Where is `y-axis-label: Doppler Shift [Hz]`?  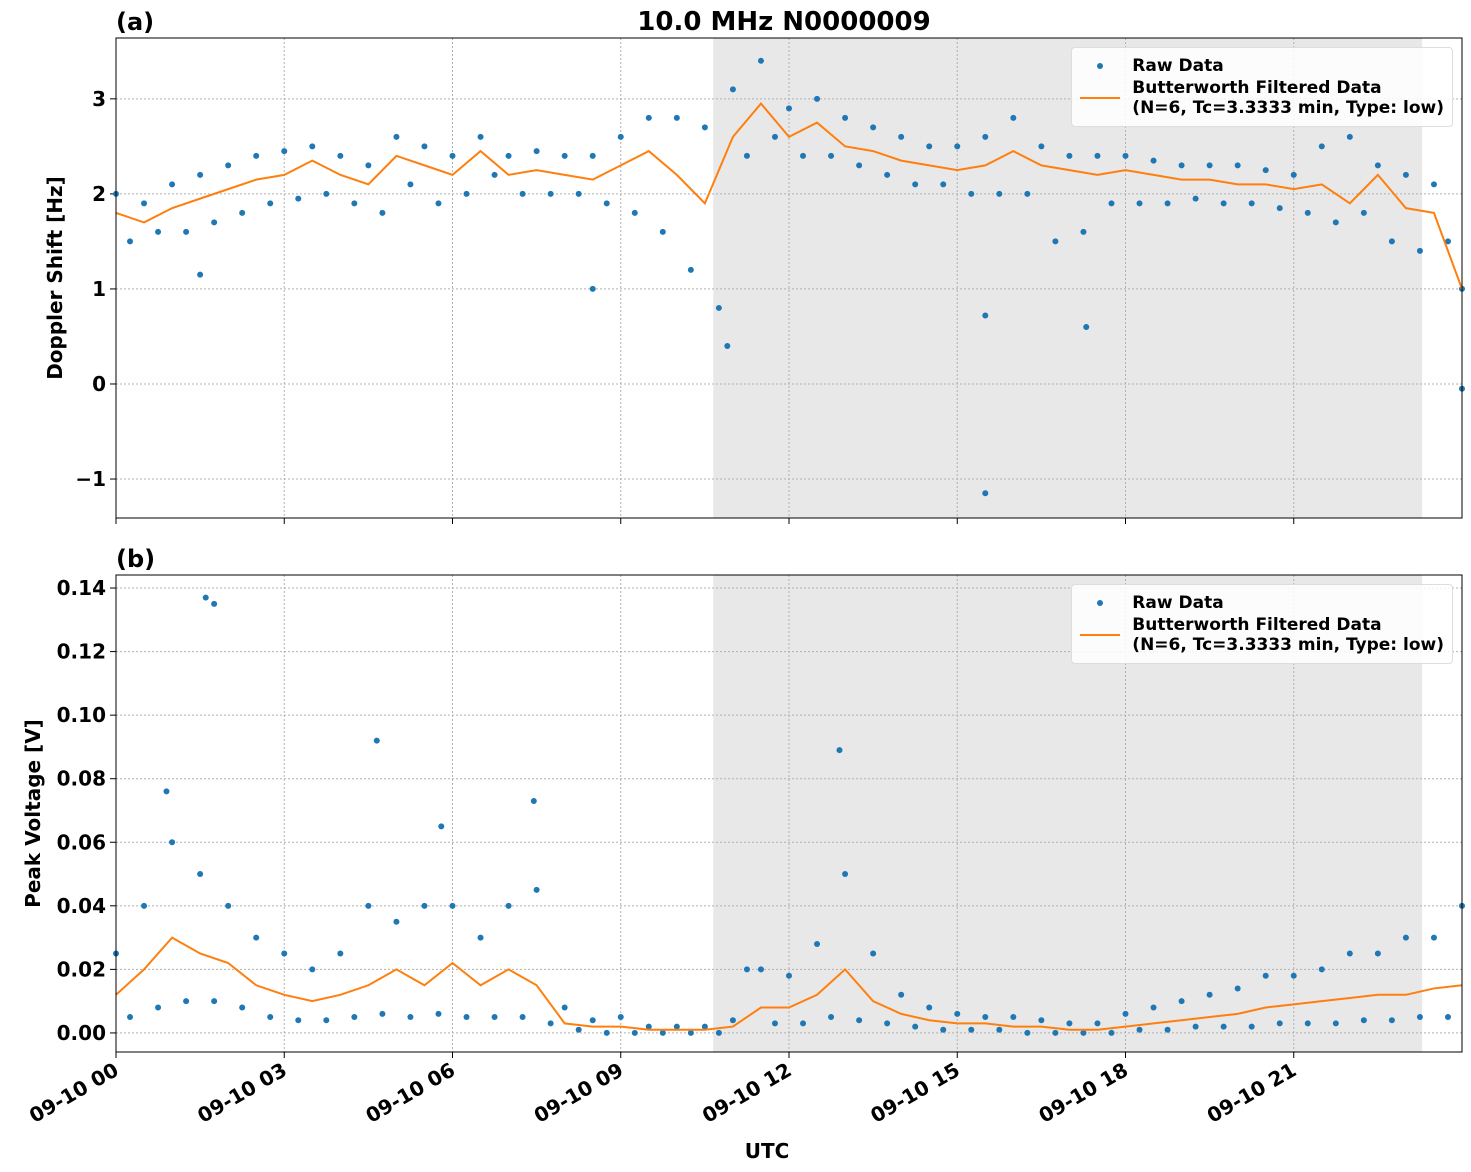
y-axis-label: Doppler Shift [Hz] is located at coordinates (55, 278).